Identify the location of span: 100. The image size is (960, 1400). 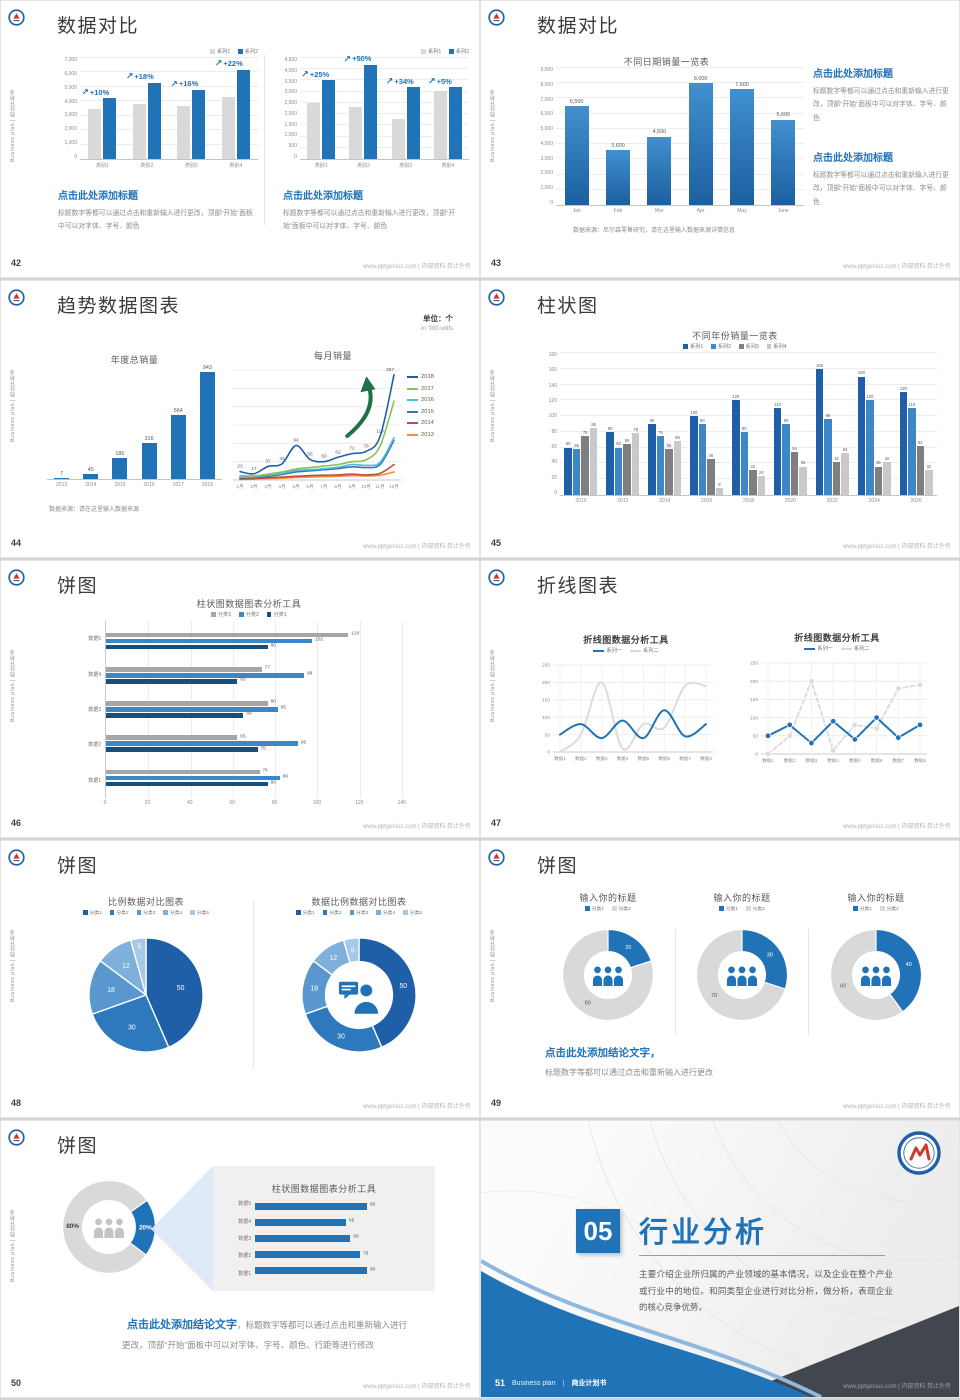
(552, 416).